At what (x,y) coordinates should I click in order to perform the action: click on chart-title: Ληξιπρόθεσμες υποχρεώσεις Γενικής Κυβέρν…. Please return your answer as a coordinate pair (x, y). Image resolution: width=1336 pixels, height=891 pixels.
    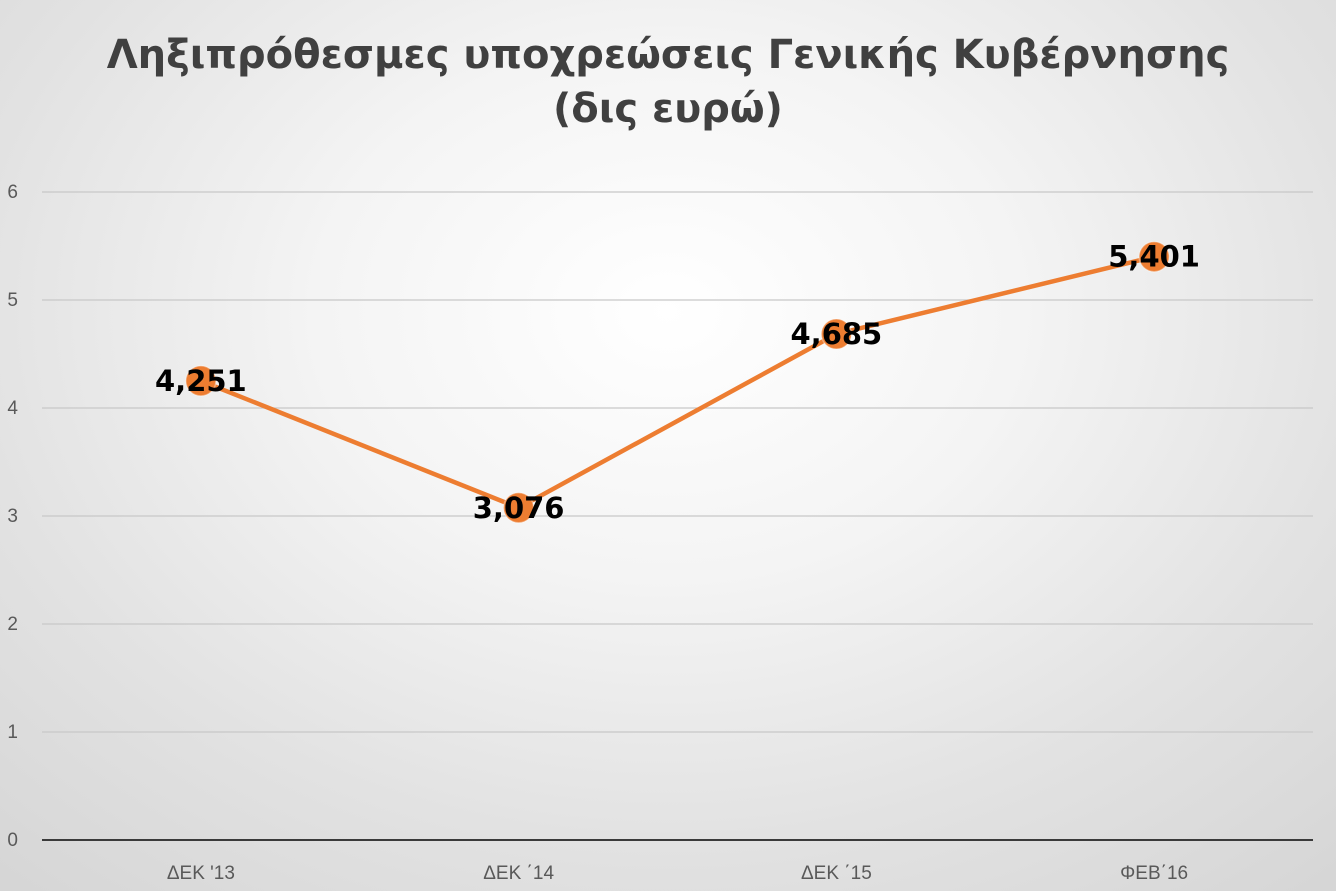
    Looking at the image, I should click on (668, 82).